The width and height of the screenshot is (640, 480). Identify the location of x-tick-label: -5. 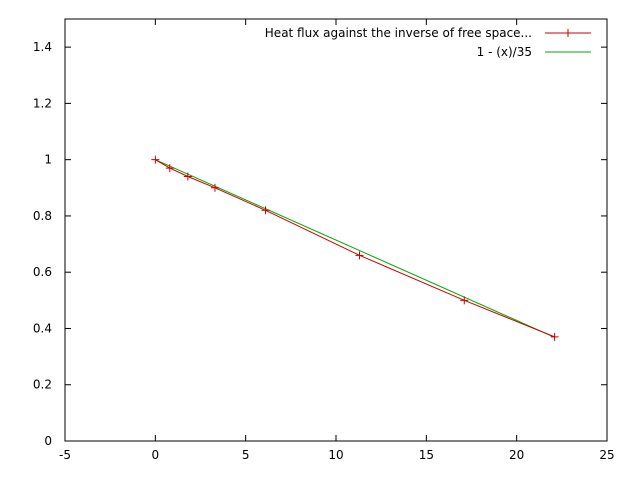
(65, 455).